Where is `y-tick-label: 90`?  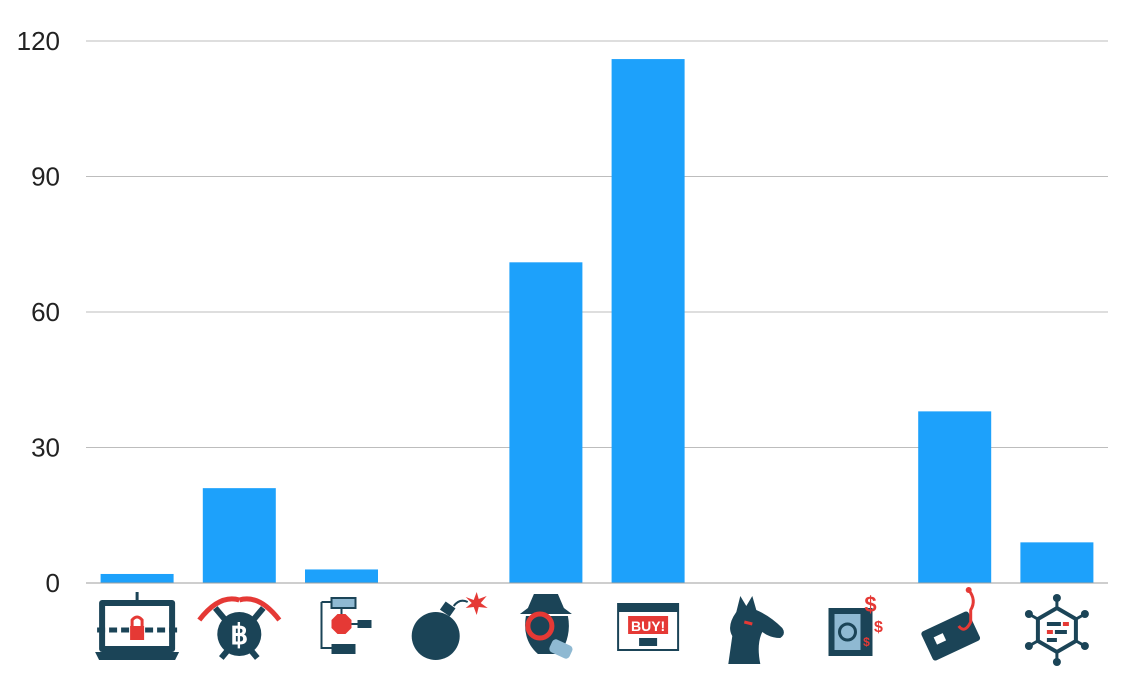
y-tick-label: 90 is located at coordinates (45, 177).